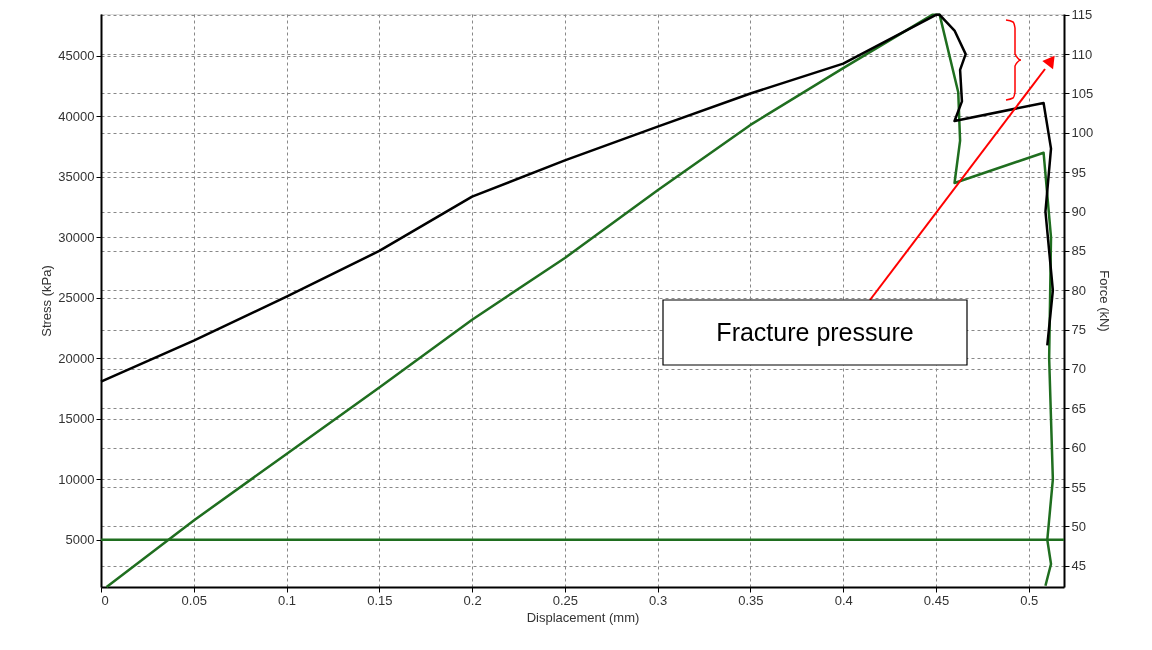 The width and height of the screenshot is (1152, 650). I want to click on y2-tick-label: 115, so click(1082, 15).